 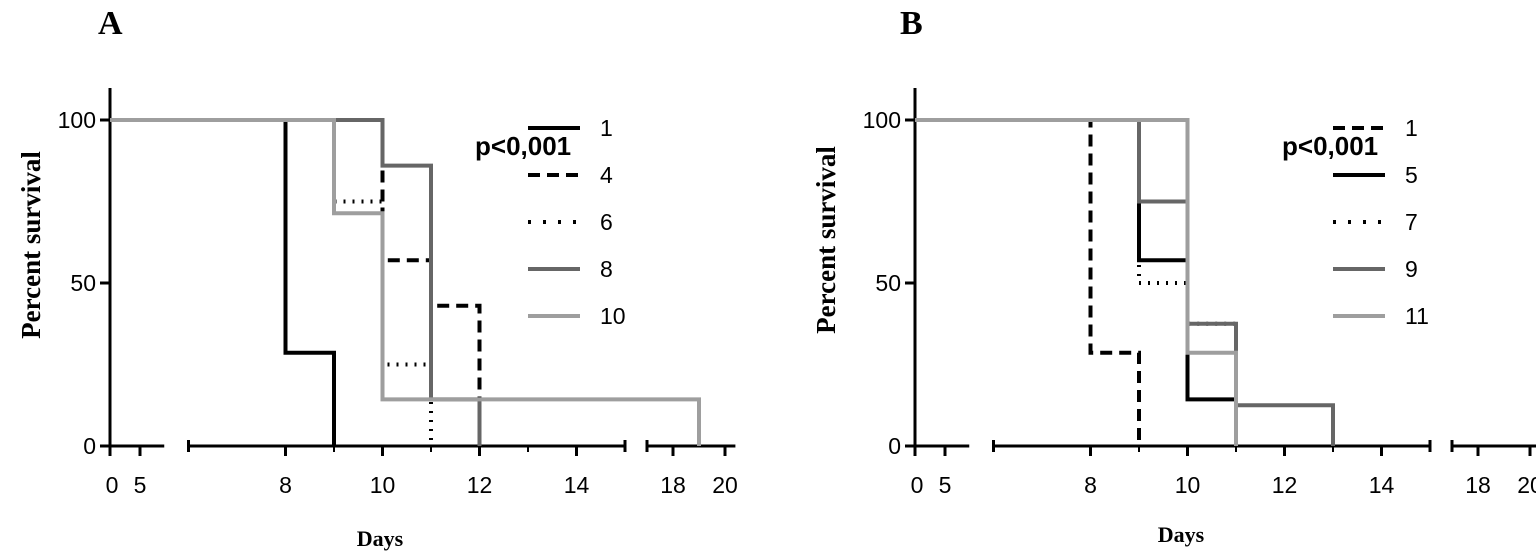 I want to click on legend: 1 4 6 8 10, so click(x=577, y=222).